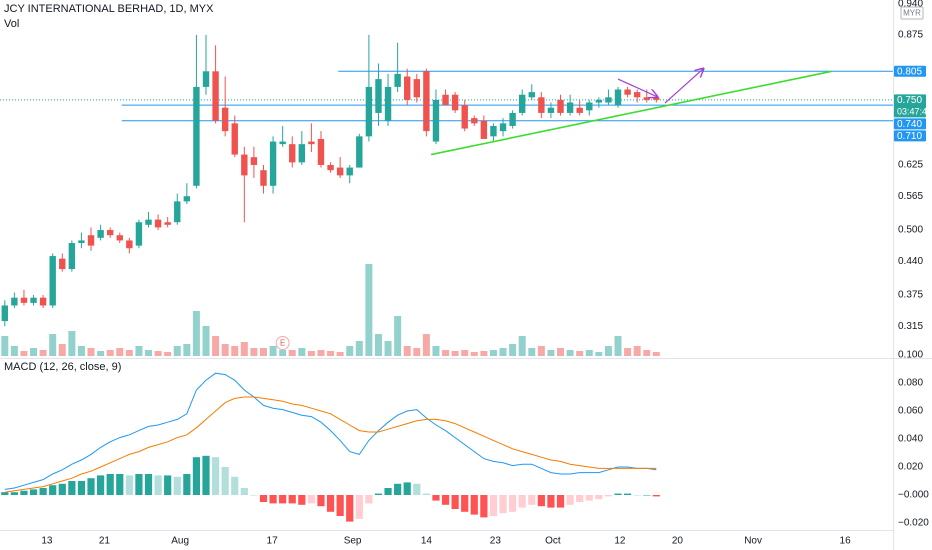 The image size is (932, 550). What do you see at coordinates (910, 467) in the screenshot?
I see `macd-tick-label: 0.020` at bounding box center [910, 467].